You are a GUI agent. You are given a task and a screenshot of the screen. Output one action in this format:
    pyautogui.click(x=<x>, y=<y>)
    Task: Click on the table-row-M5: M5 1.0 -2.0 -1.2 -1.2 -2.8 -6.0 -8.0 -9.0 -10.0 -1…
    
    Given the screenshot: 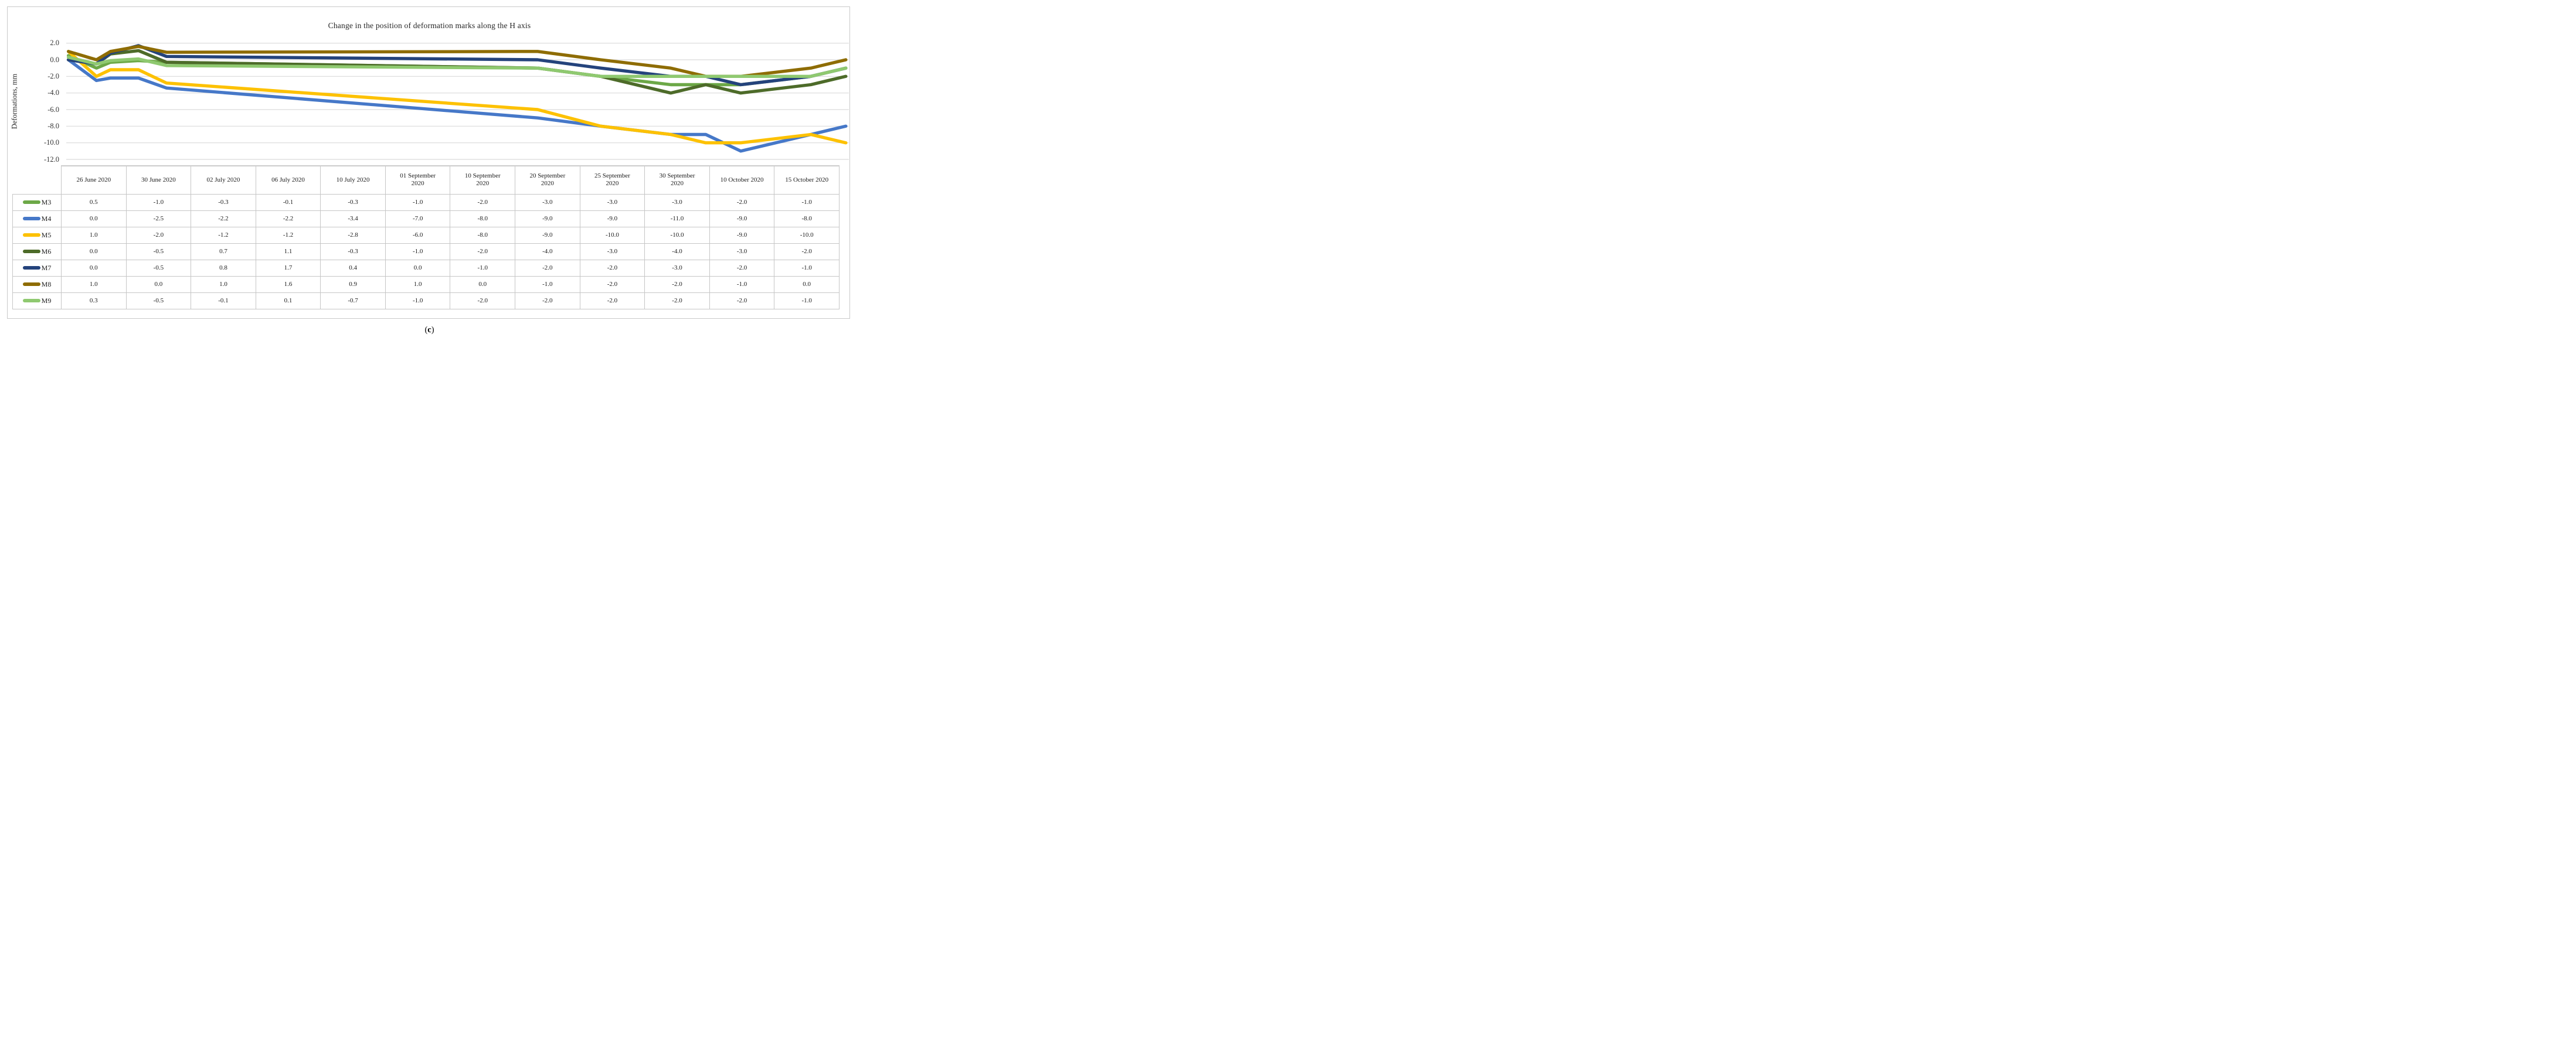 What is the action you would take?
    pyautogui.click(x=426, y=235)
    